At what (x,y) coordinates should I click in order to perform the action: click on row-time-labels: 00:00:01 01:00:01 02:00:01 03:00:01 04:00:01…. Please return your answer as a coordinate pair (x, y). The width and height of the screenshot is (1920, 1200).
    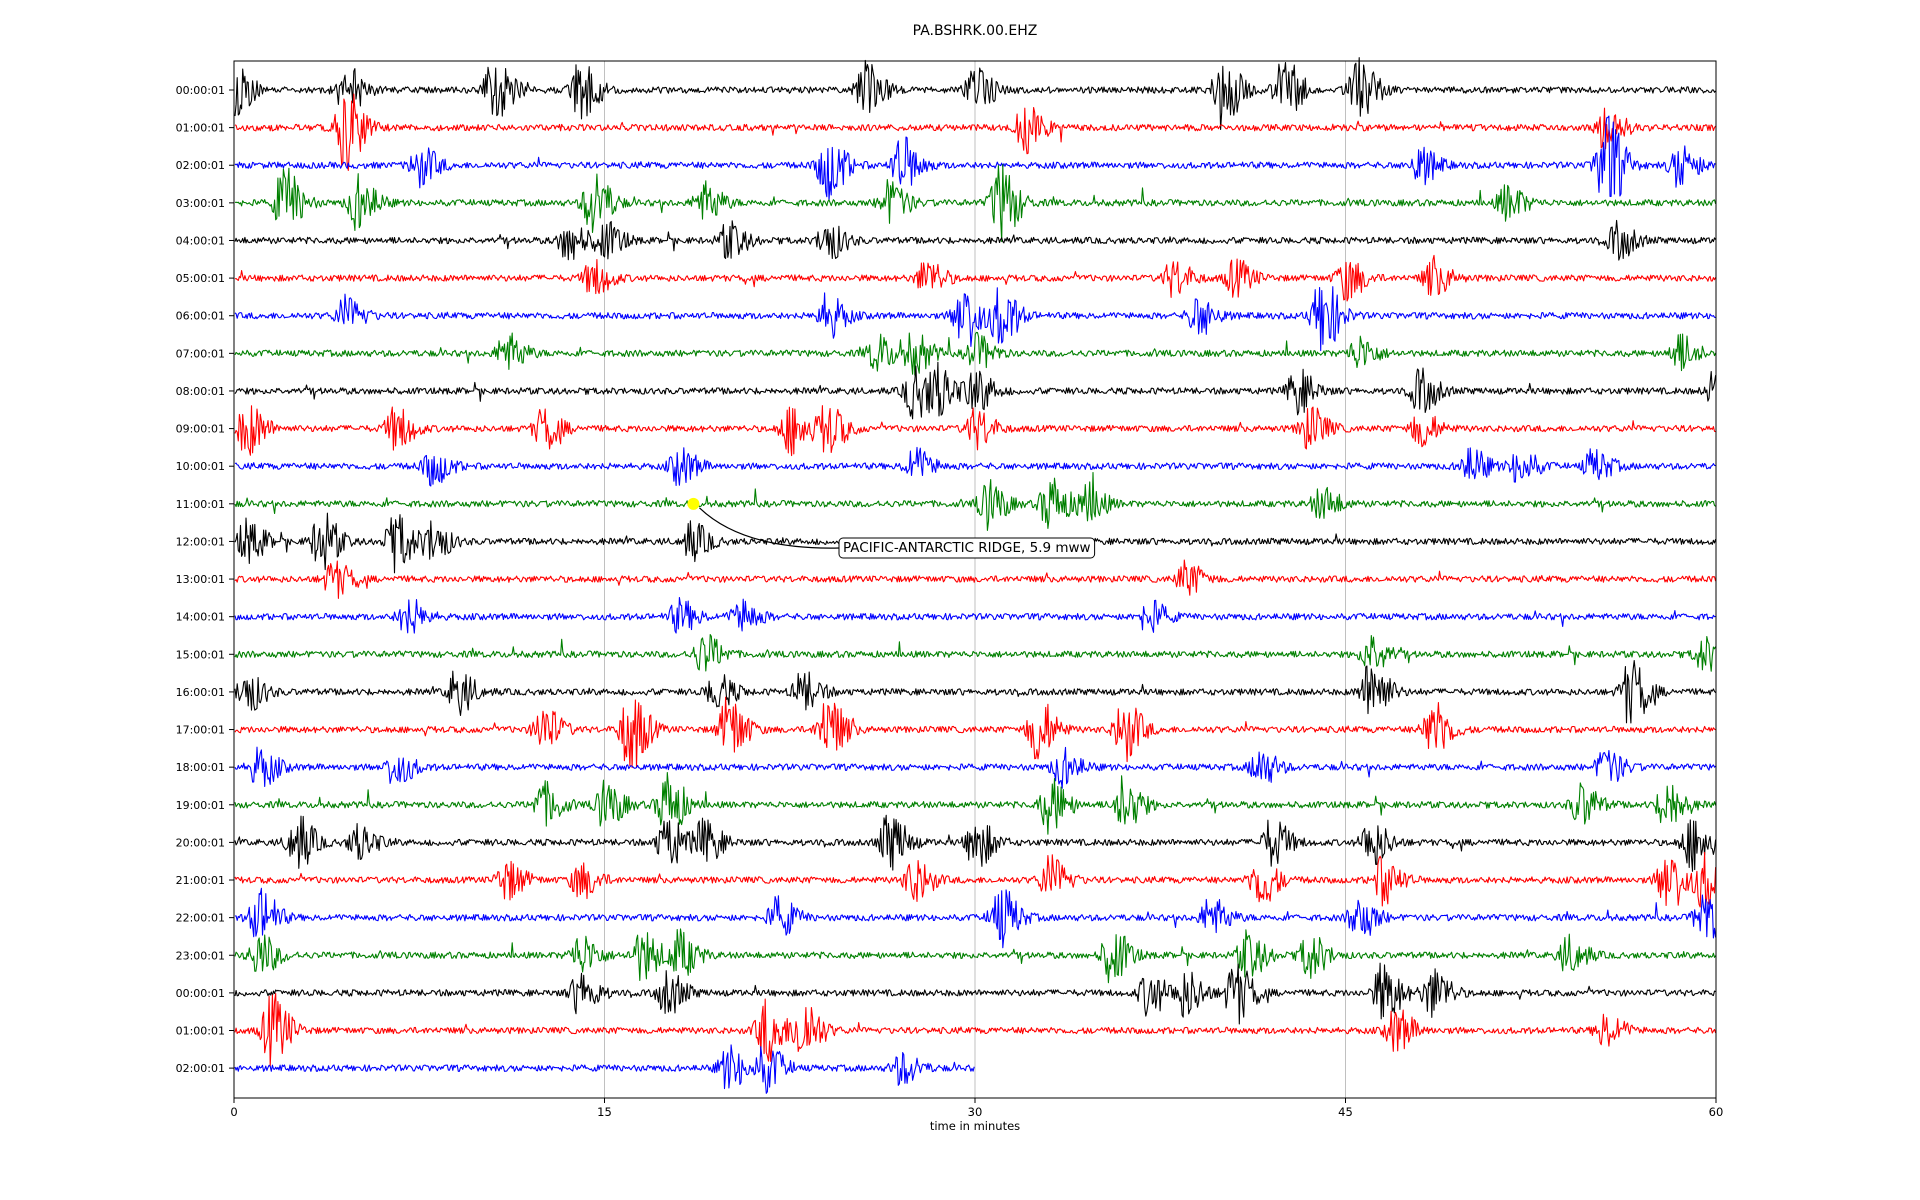
    Looking at the image, I should click on (205, 579).